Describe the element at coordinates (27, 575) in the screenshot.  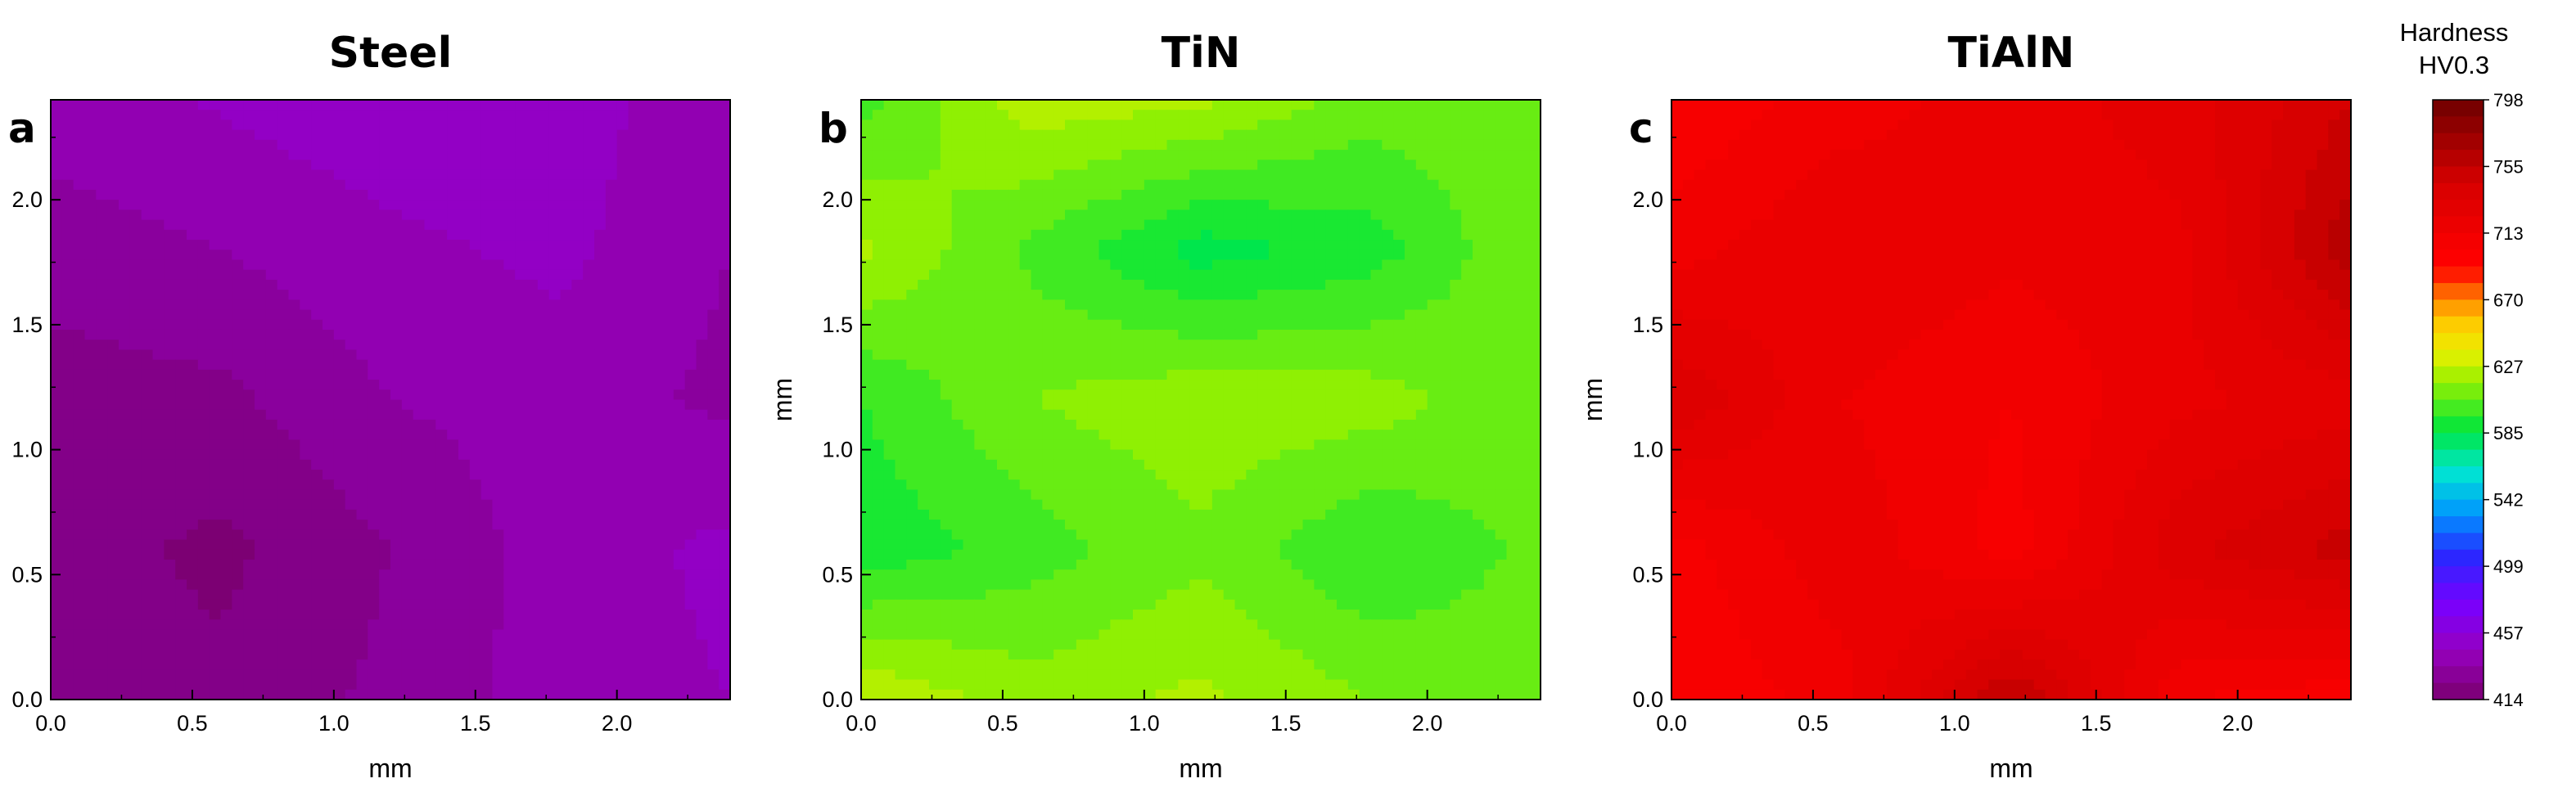
I see `y-tick-label: 0.5` at that location.